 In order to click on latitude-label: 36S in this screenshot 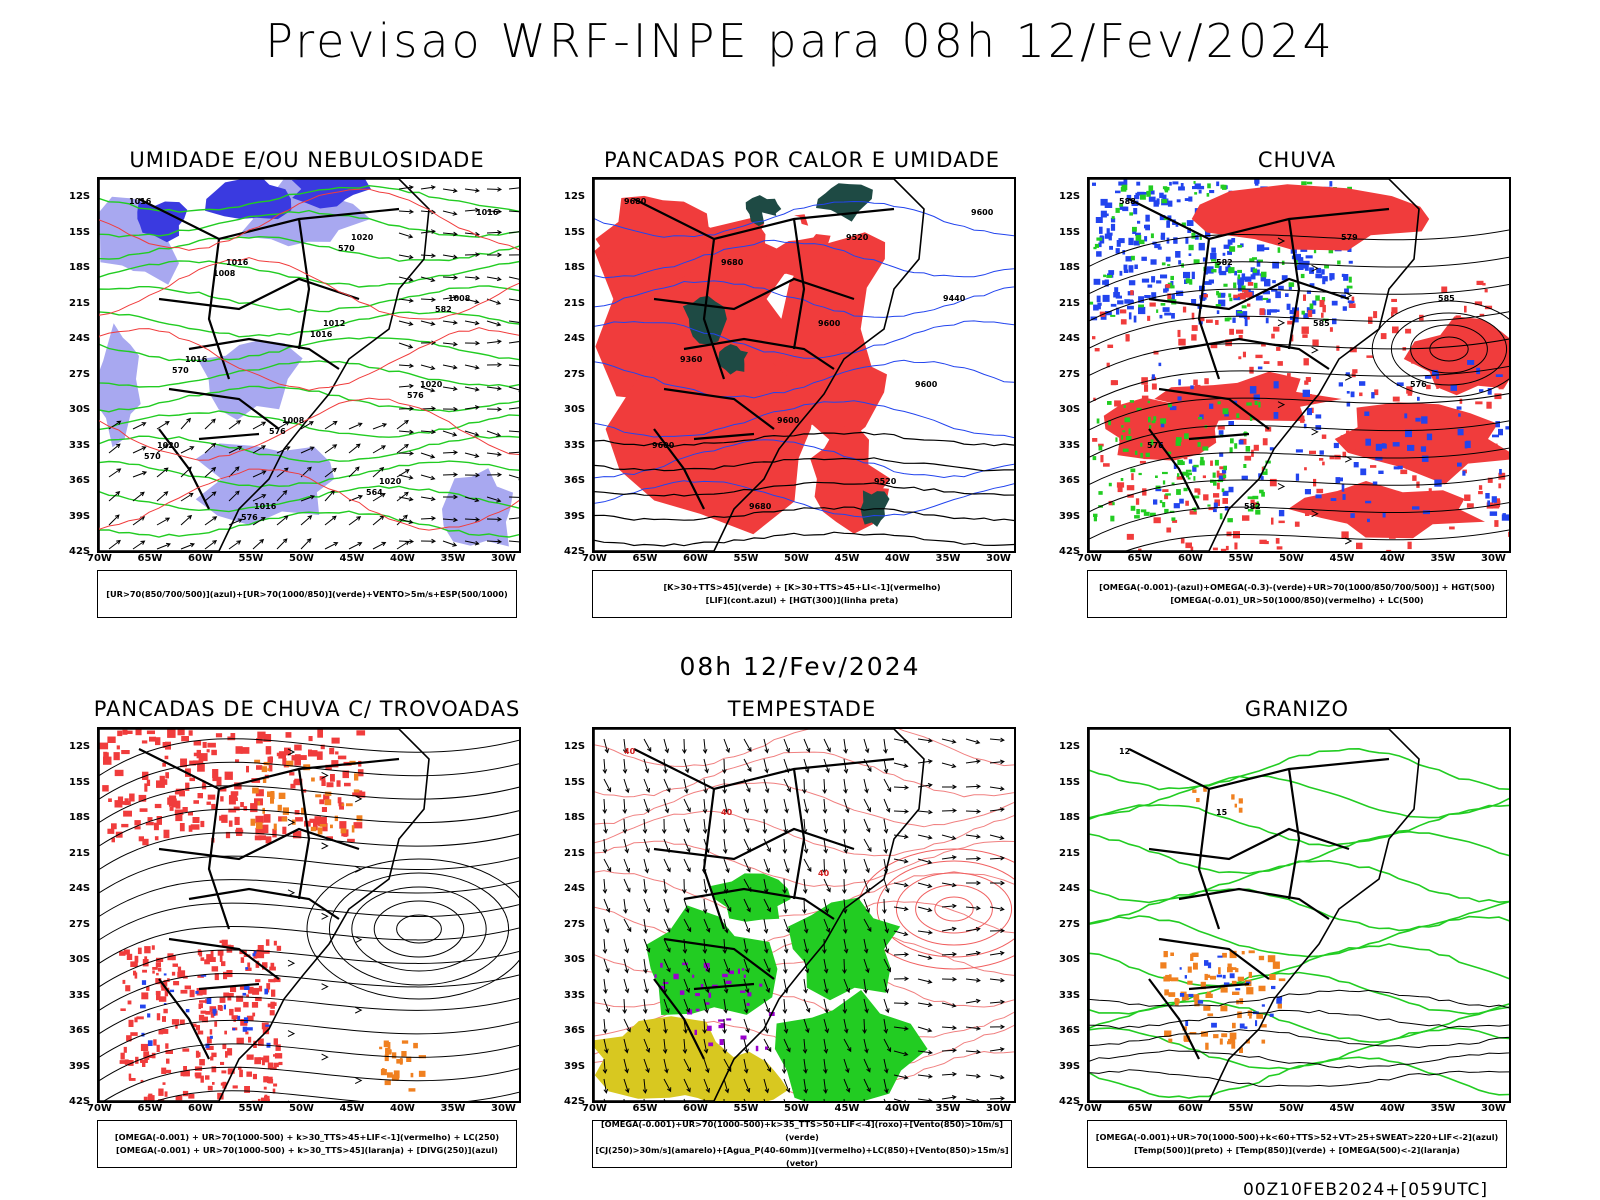, I will do `click(1070, 480)`.